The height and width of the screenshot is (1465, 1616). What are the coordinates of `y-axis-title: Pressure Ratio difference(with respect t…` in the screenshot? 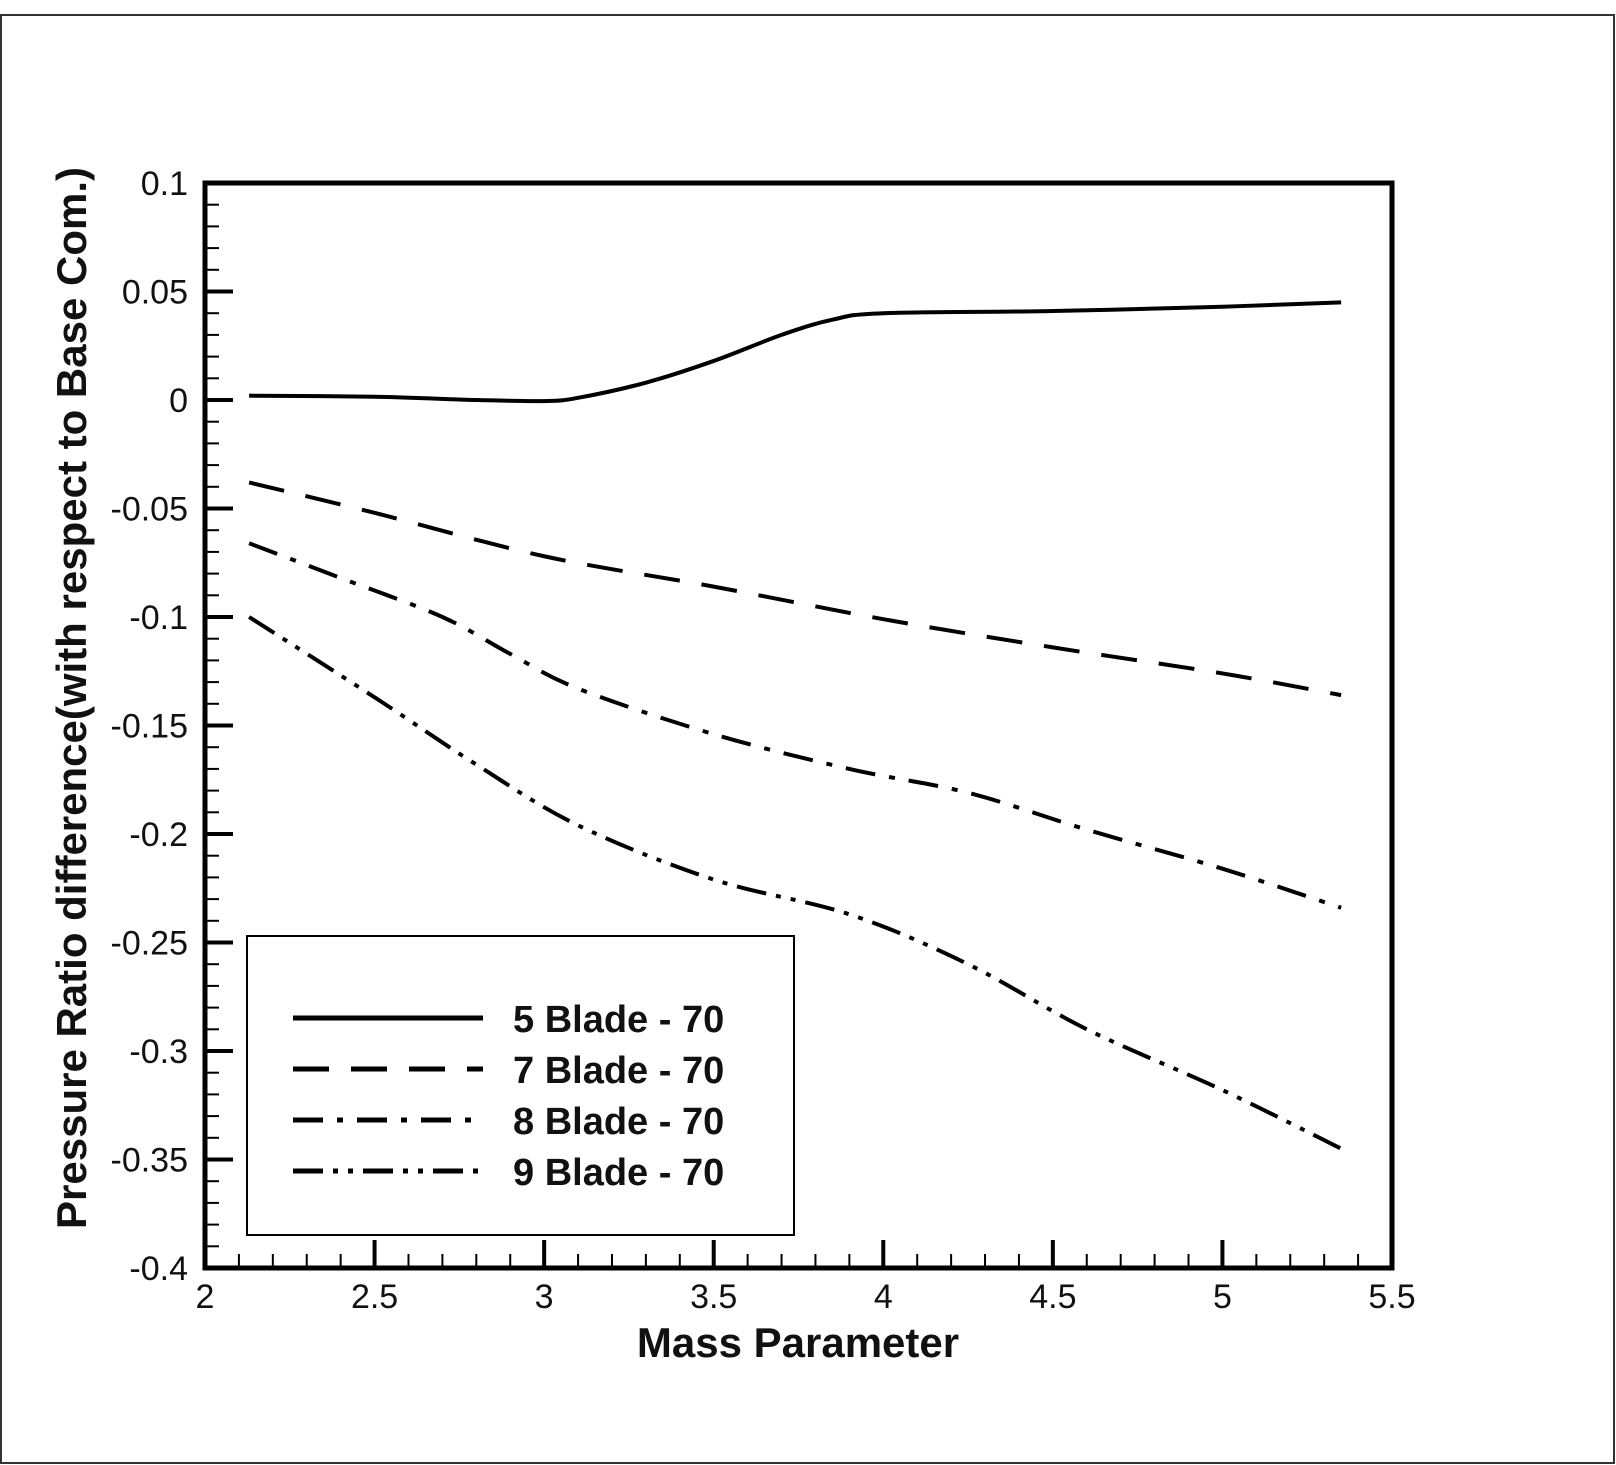 It's located at (71, 698).